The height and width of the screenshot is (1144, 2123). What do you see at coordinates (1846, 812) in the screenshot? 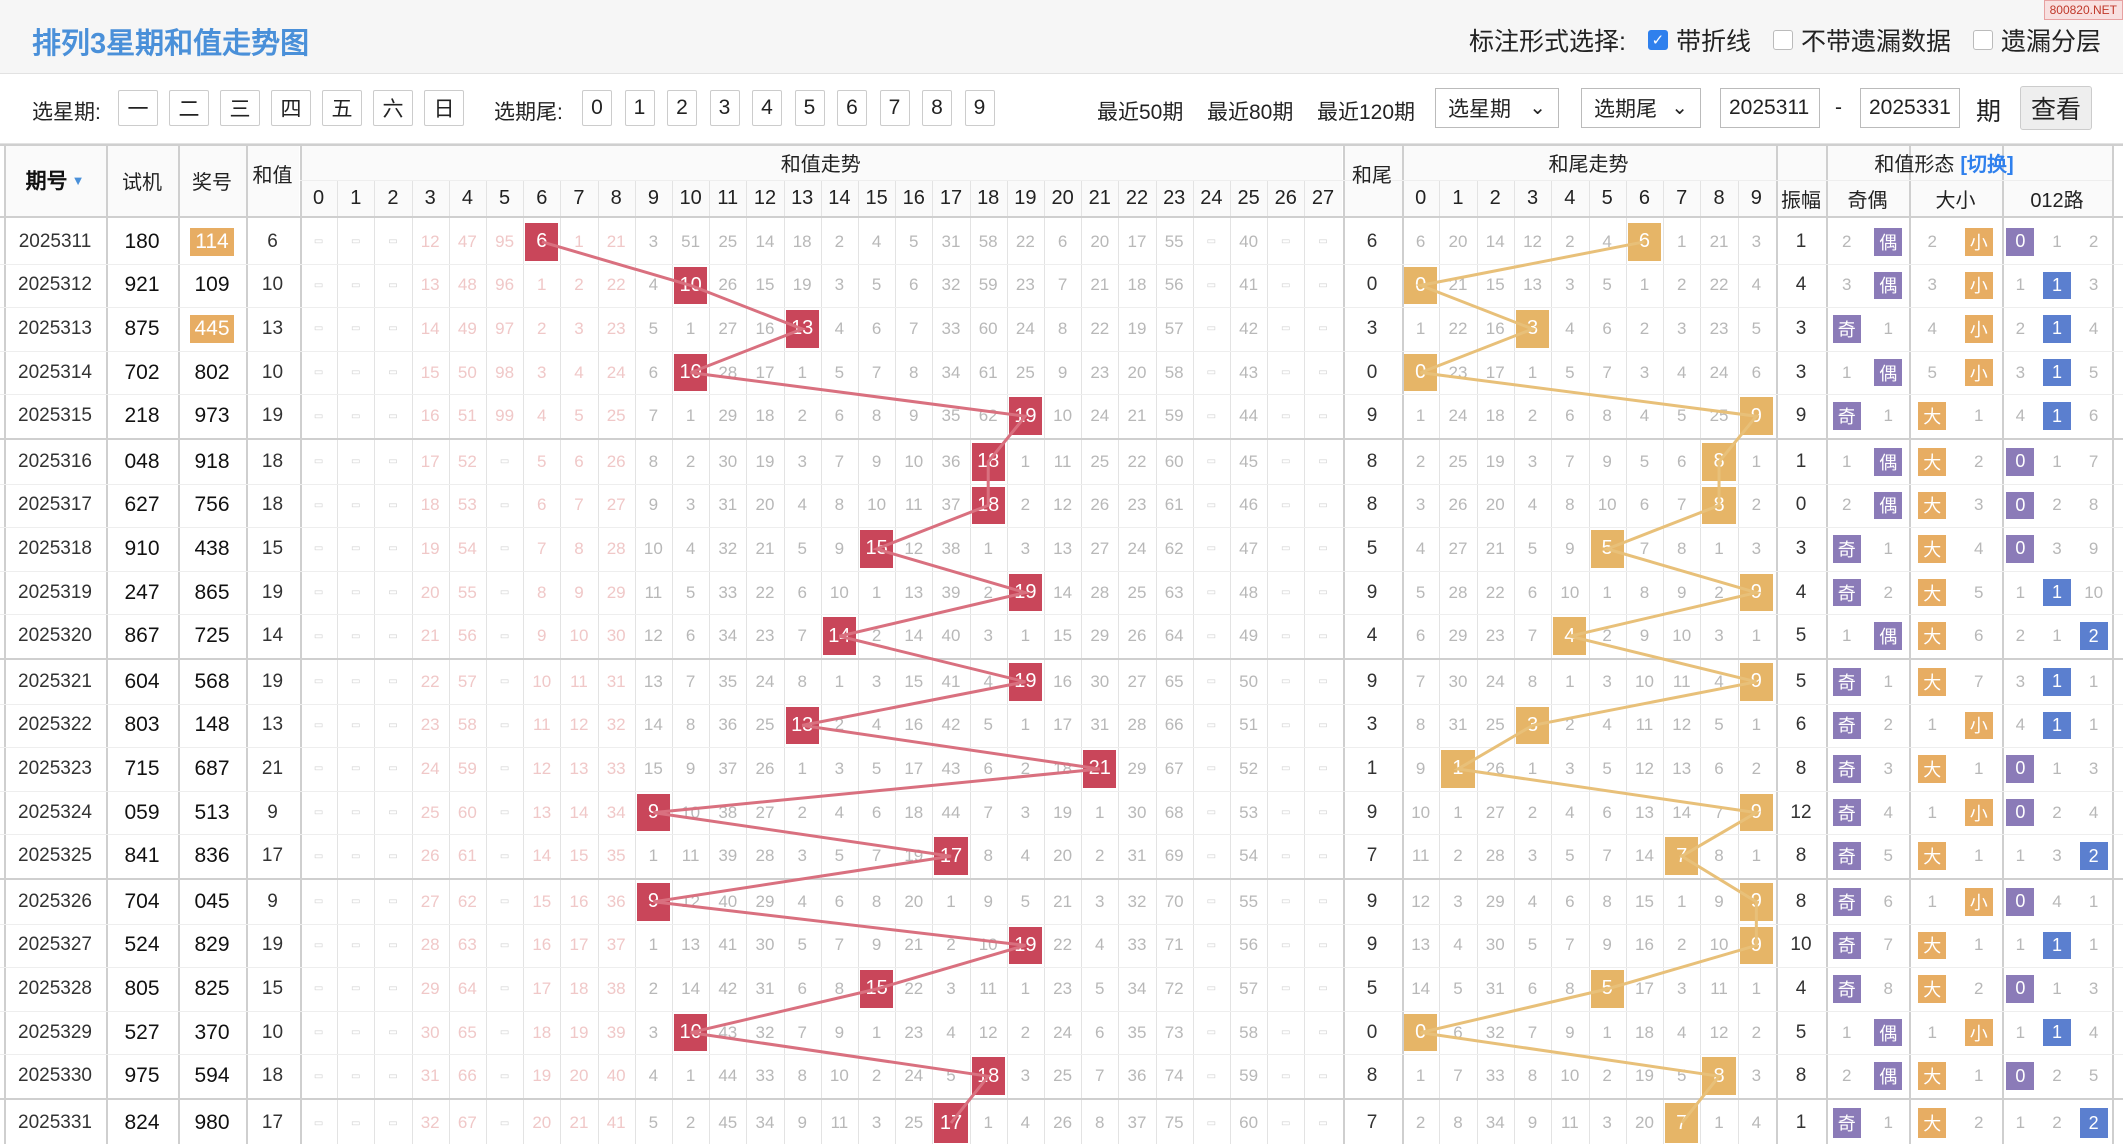
I see `odd-even-tag: 奇` at bounding box center [1846, 812].